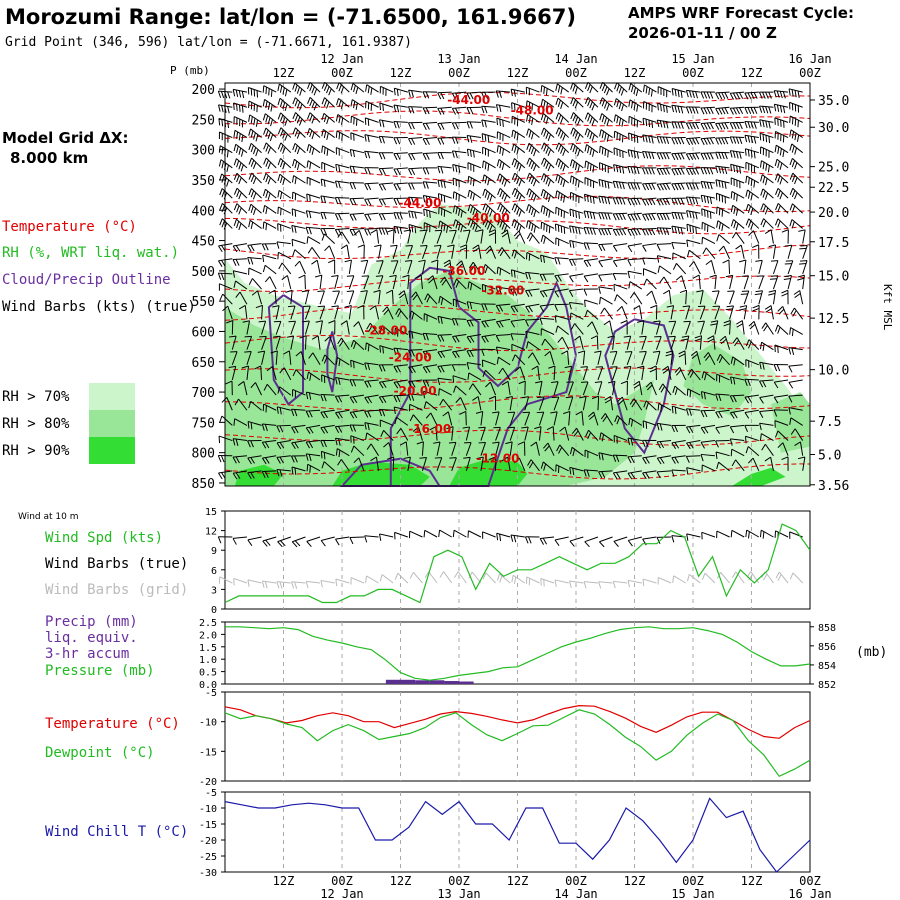 This screenshot has height=900, width=900. I want to click on bottom-date-labels: 12 Jan 13 Jan 14 Jan 15 Jan 16 Jan, so click(575, 893).